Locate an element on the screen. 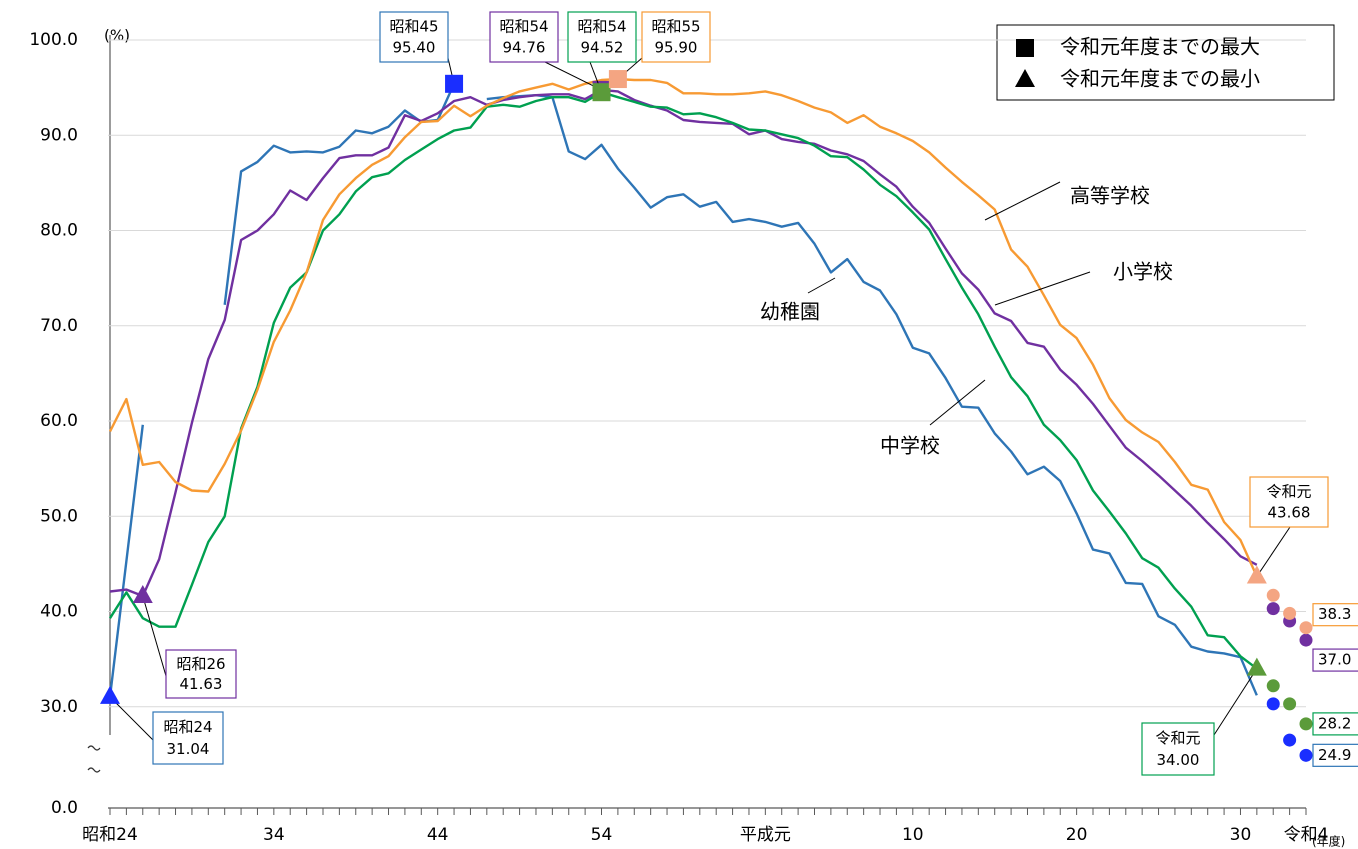 The width and height of the screenshot is (1358, 849). x-tick-label: 34 is located at coordinates (274, 835).